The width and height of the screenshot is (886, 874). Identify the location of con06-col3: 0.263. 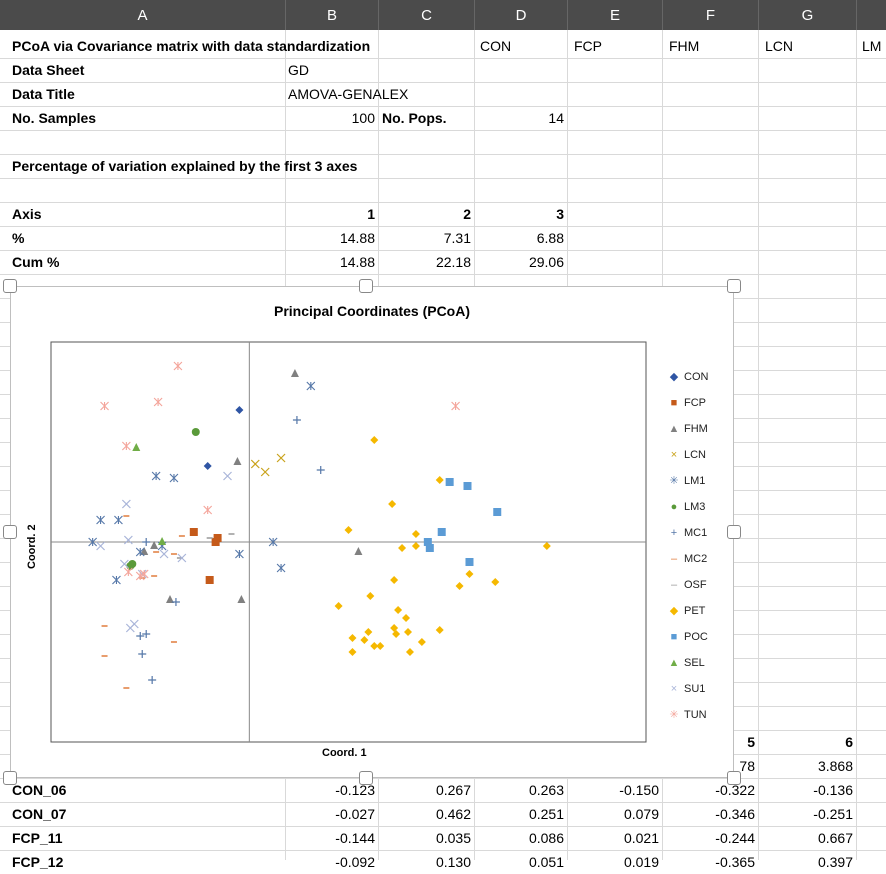
(546, 790).